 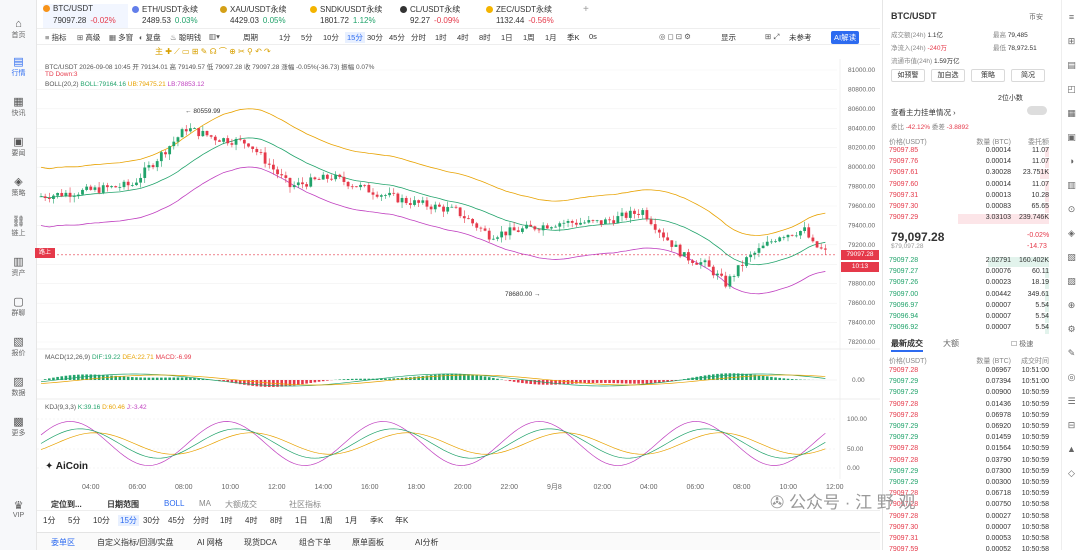 I want to click on footer-tab-1: 自定义指标/回测/实盘, so click(x=135, y=542).